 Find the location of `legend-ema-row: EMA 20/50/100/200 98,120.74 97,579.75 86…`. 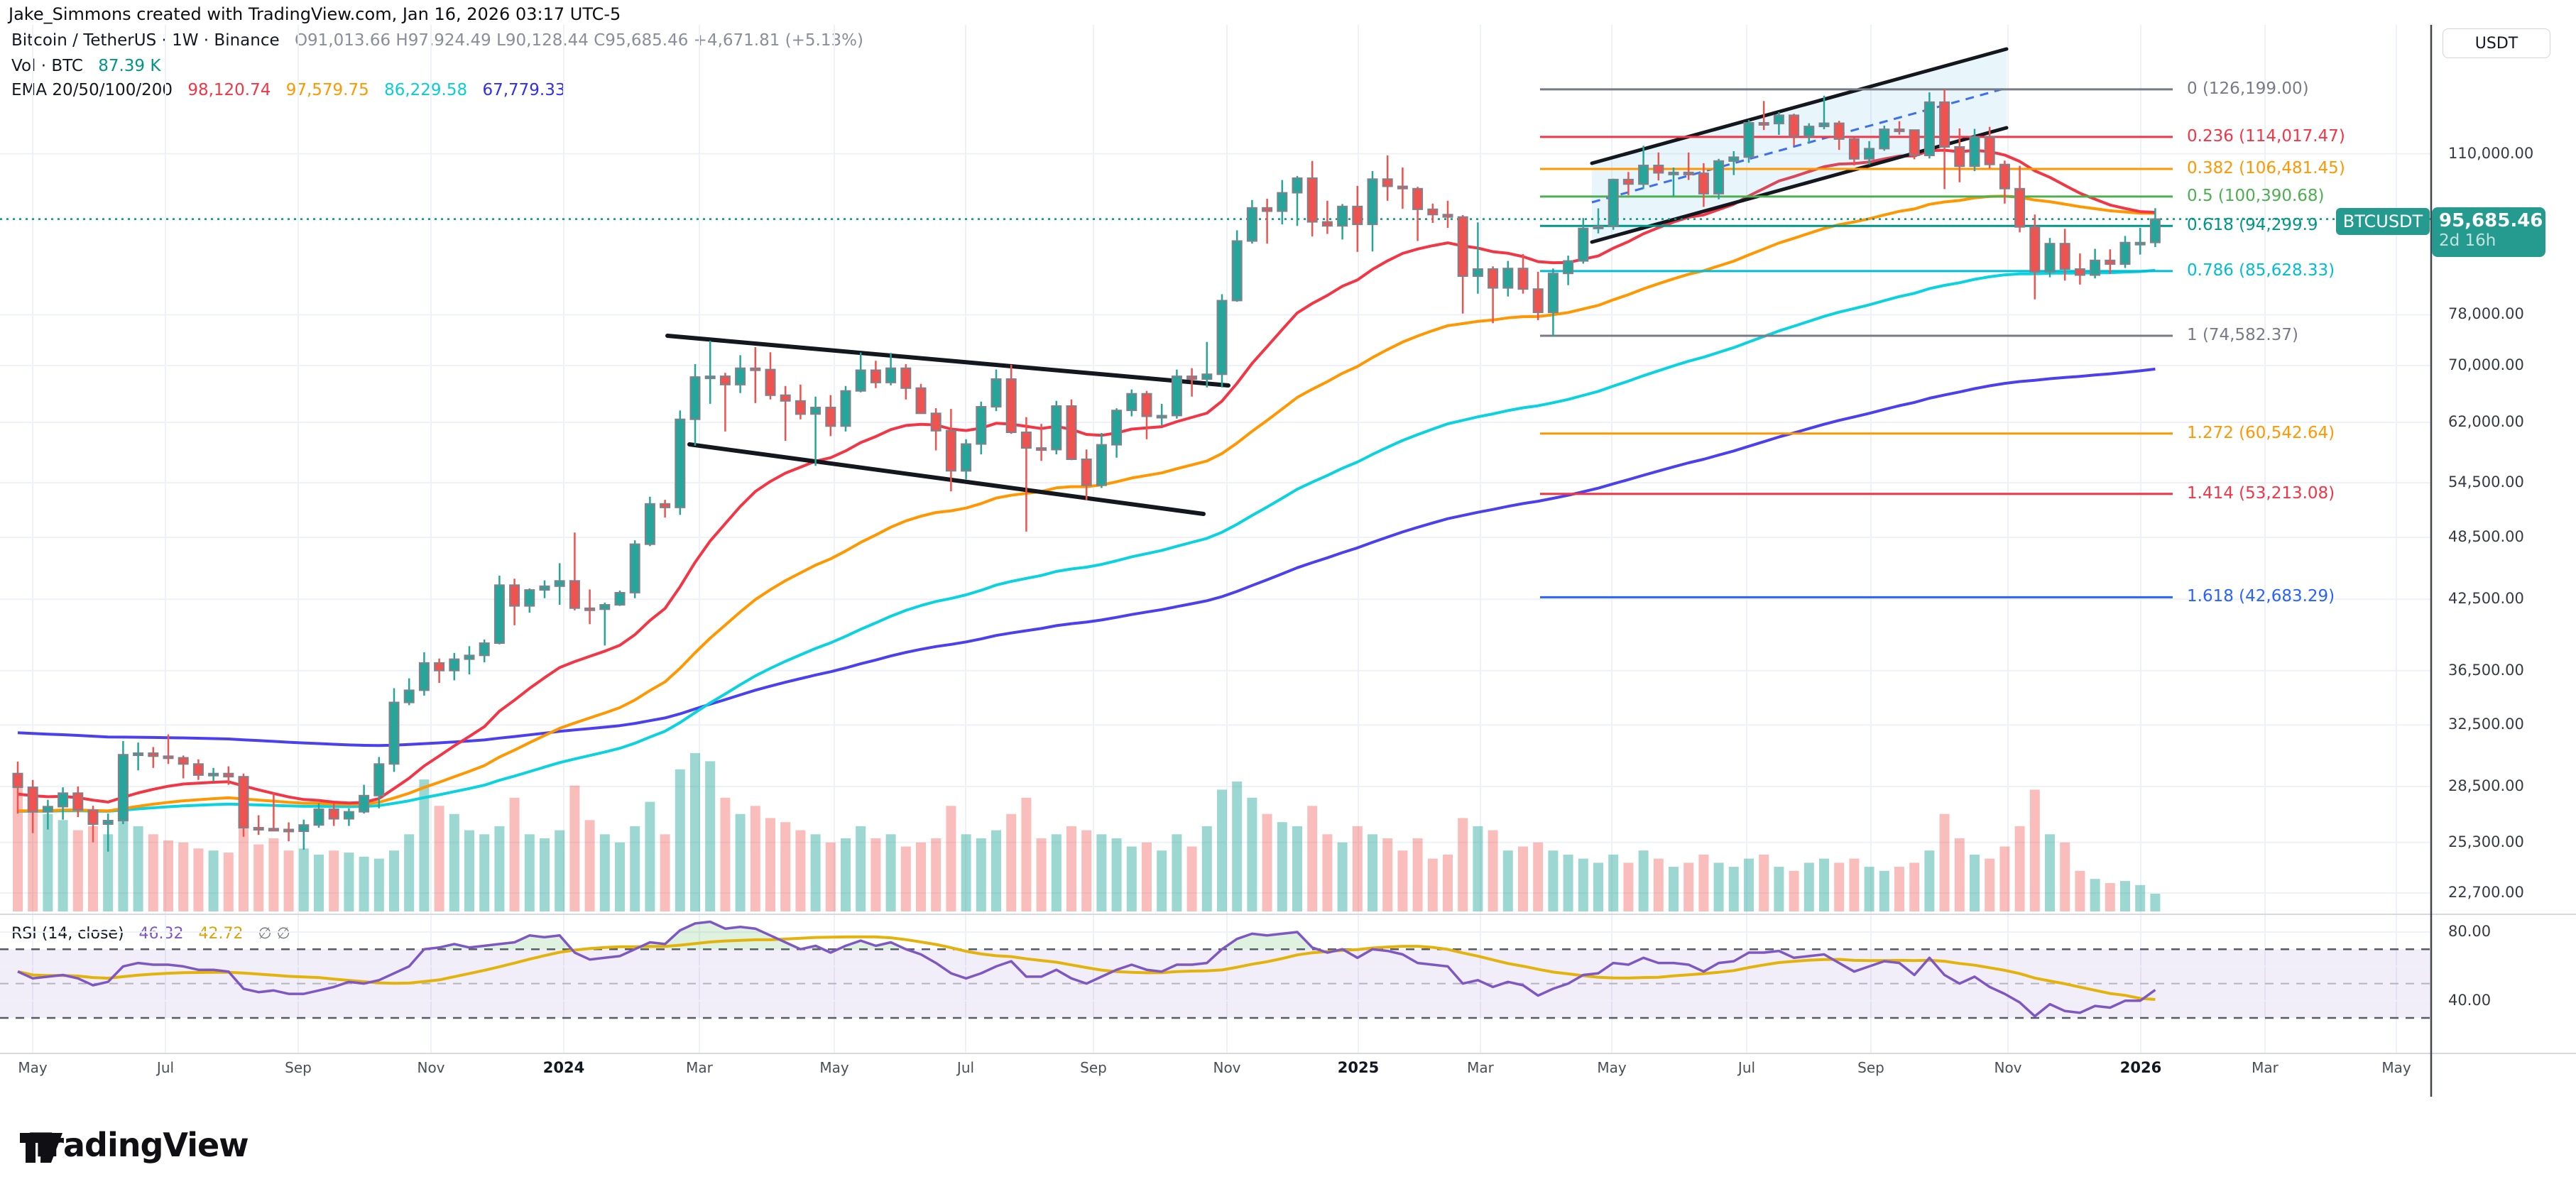

legend-ema-row: EMA 20/50/100/200 98,120.74 97,579.75 86… is located at coordinates (288, 90).